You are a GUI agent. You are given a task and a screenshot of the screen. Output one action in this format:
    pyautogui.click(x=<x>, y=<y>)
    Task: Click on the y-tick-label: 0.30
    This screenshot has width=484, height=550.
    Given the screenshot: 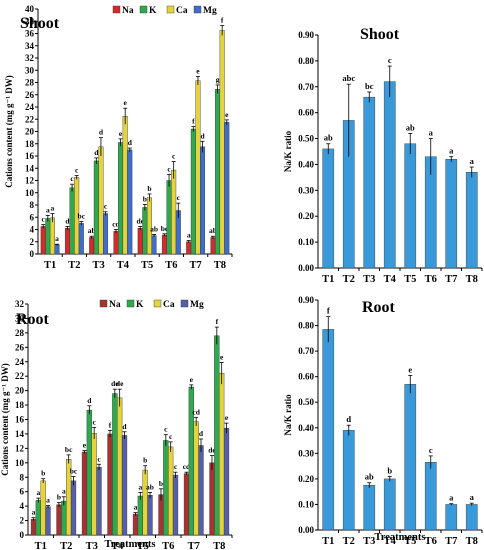 What is the action you would take?
    pyautogui.click(x=306, y=190)
    